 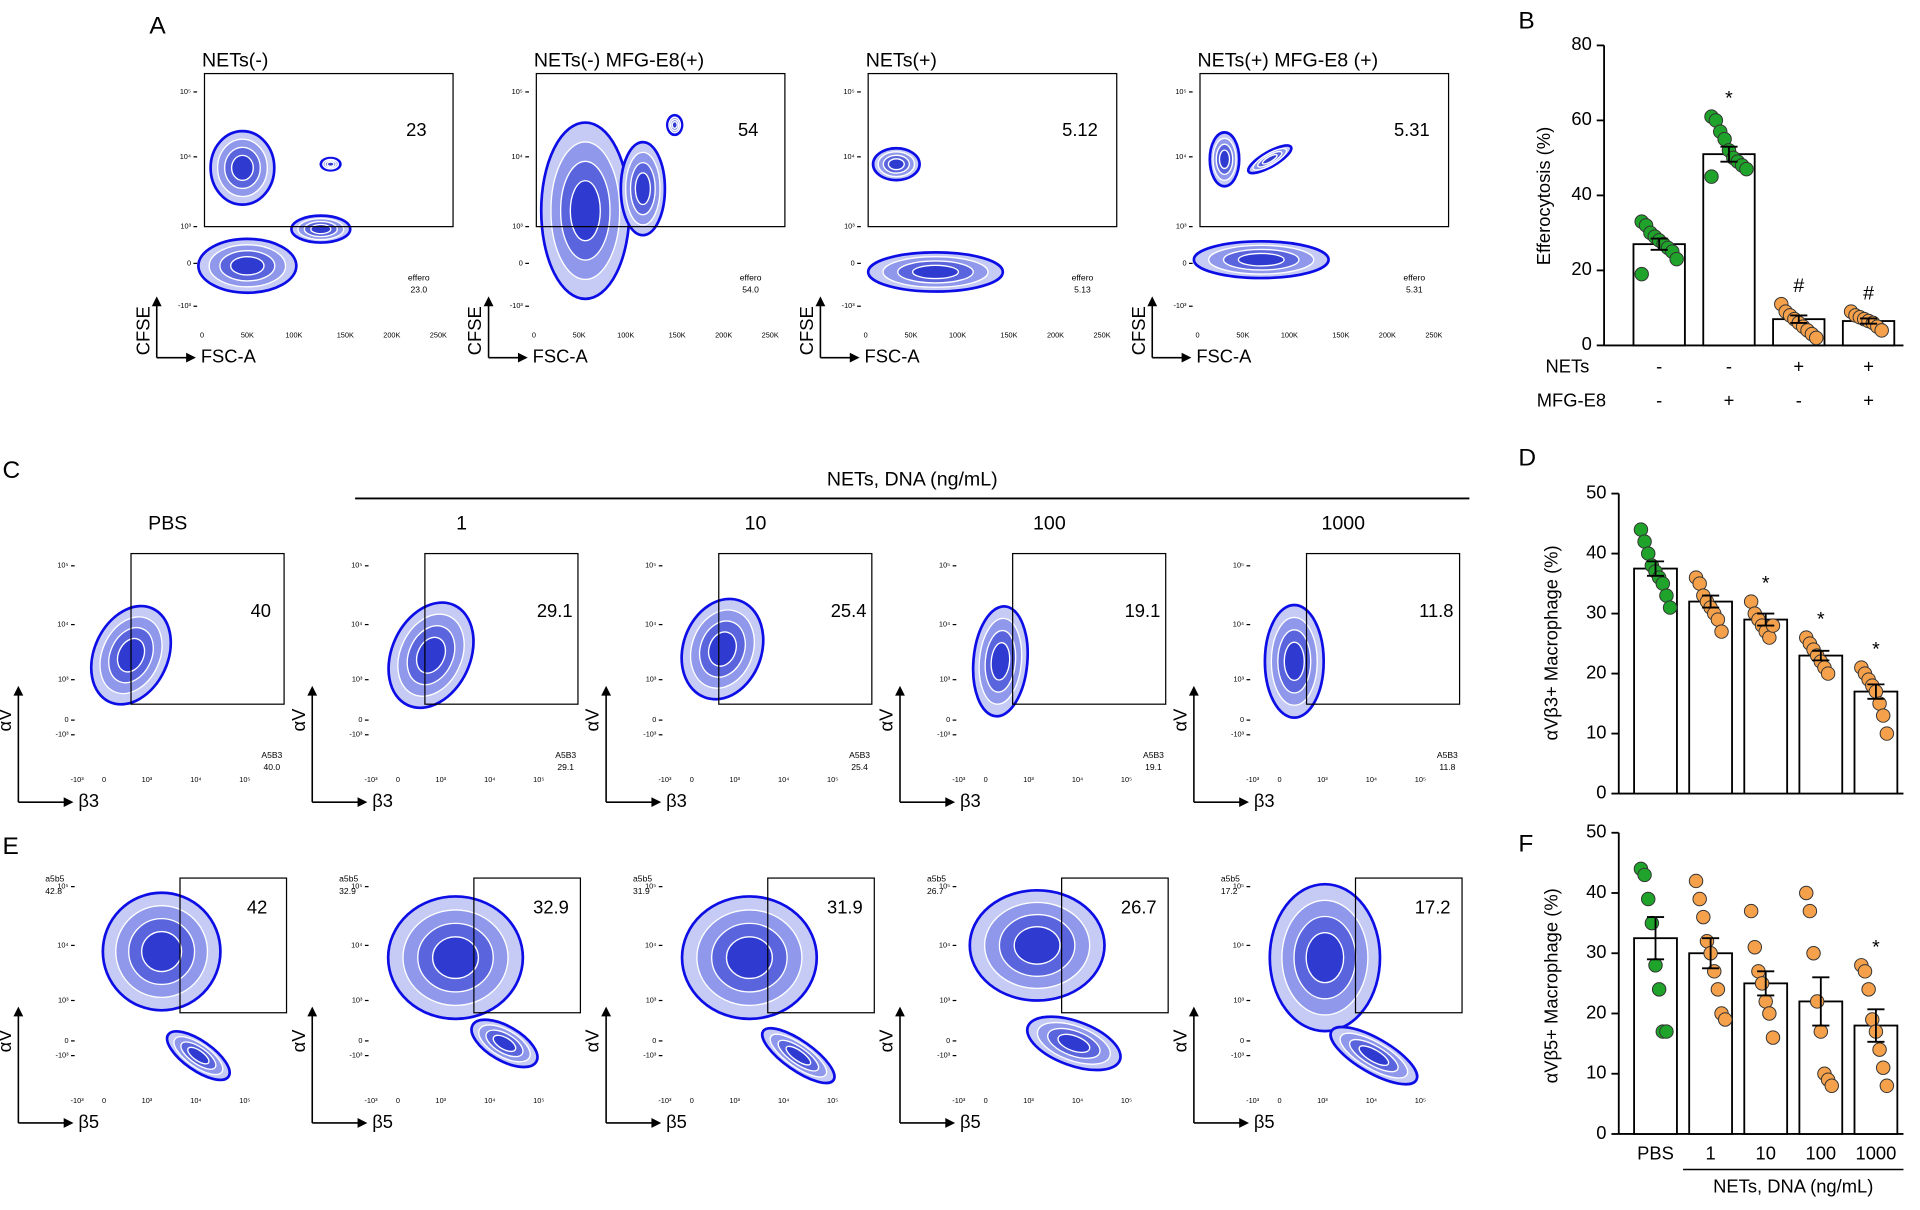 What do you see at coordinates (1322, 1100) in the screenshot?
I see `flow-x-tick: 10³` at bounding box center [1322, 1100].